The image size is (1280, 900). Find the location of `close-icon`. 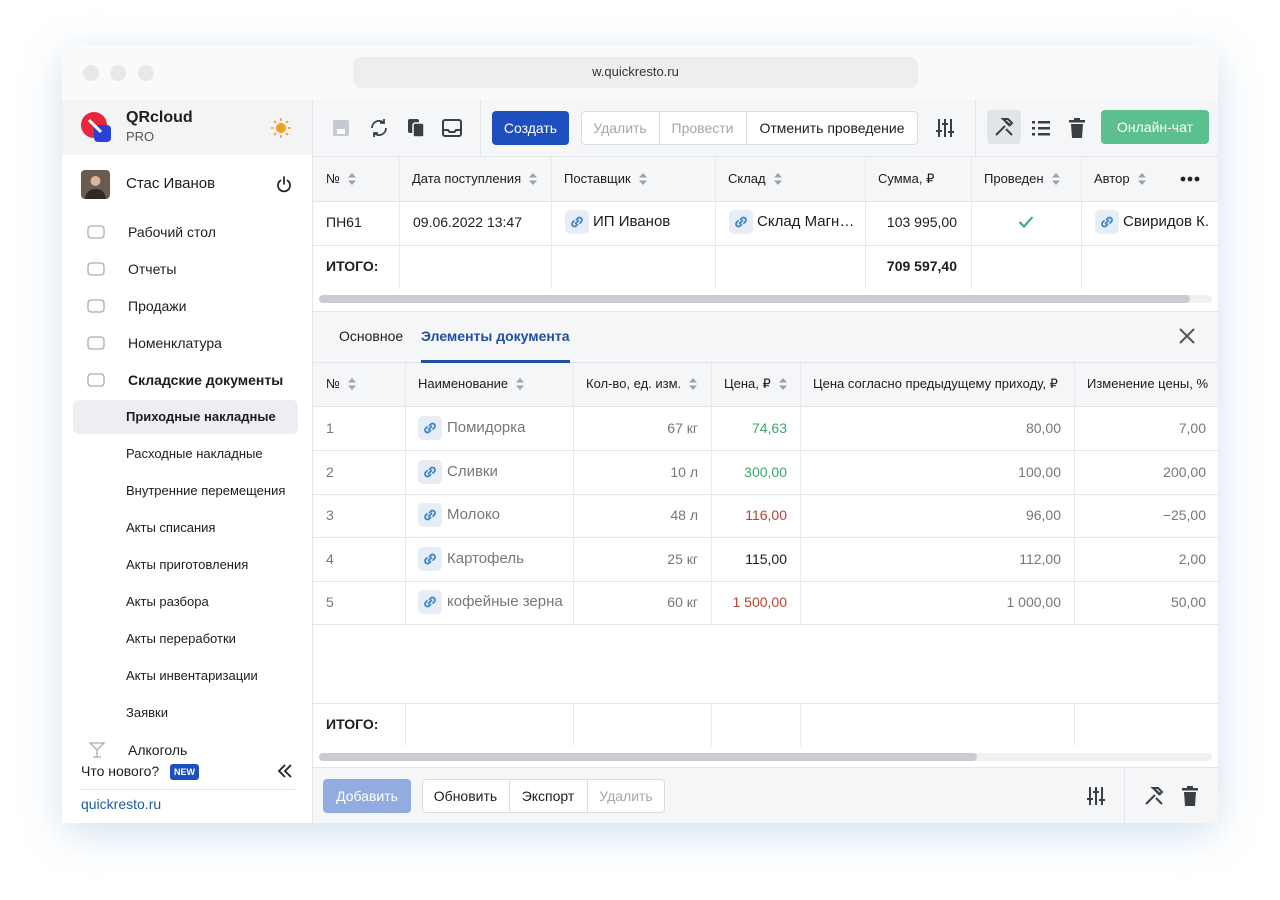

close-icon is located at coordinates (1187, 336).